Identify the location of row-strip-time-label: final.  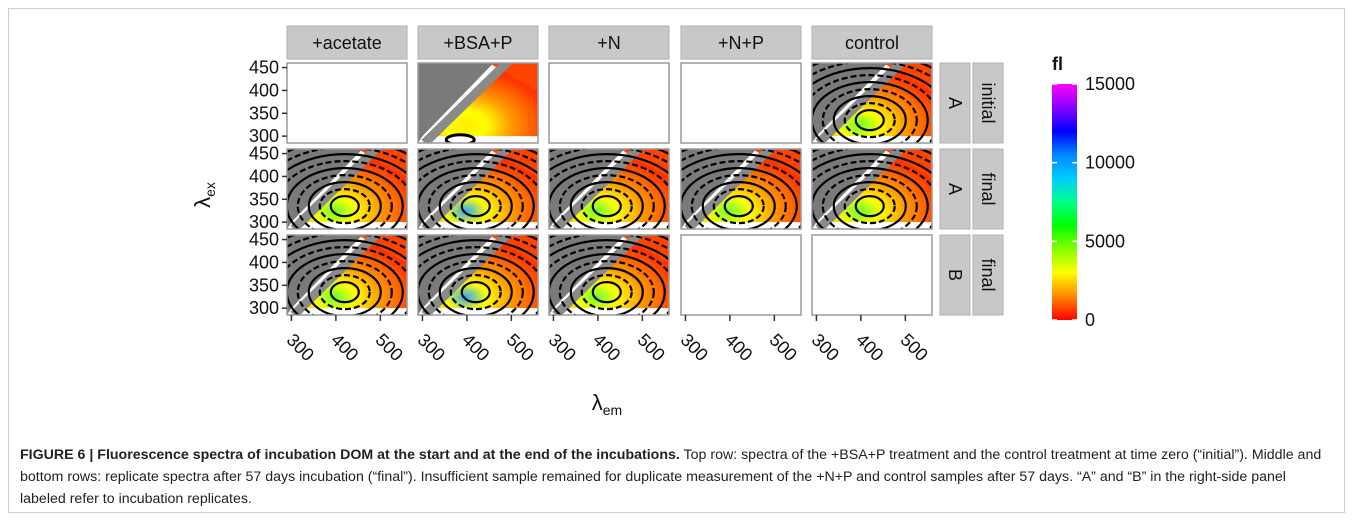
(988, 188).